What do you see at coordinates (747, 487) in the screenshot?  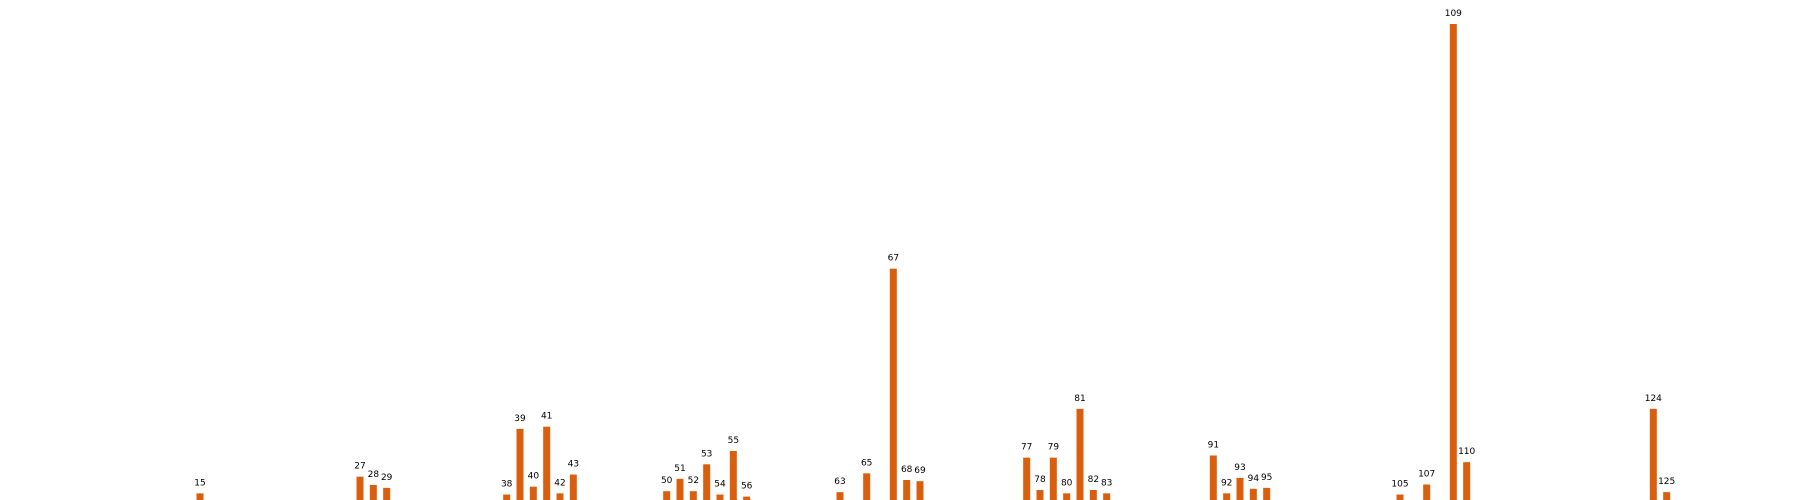 I see `bar-label-56: 56` at bounding box center [747, 487].